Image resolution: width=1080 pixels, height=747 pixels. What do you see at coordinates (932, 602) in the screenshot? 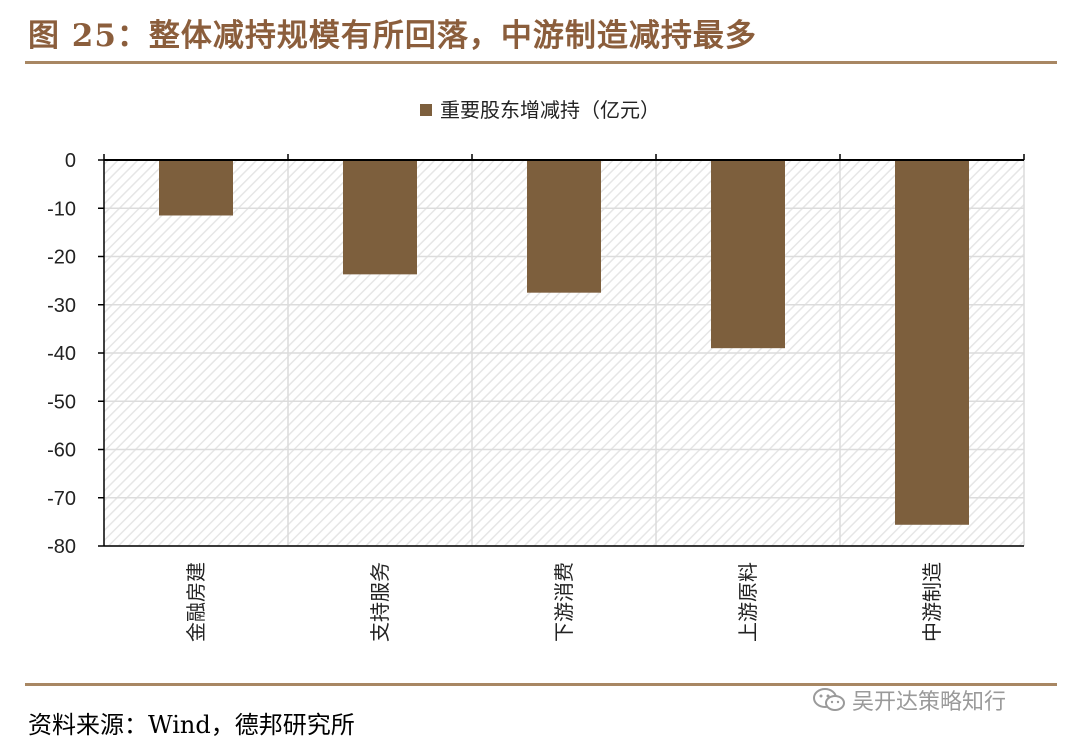
I see `x-tick-label: 中游制造` at bounding box center [932, 602].